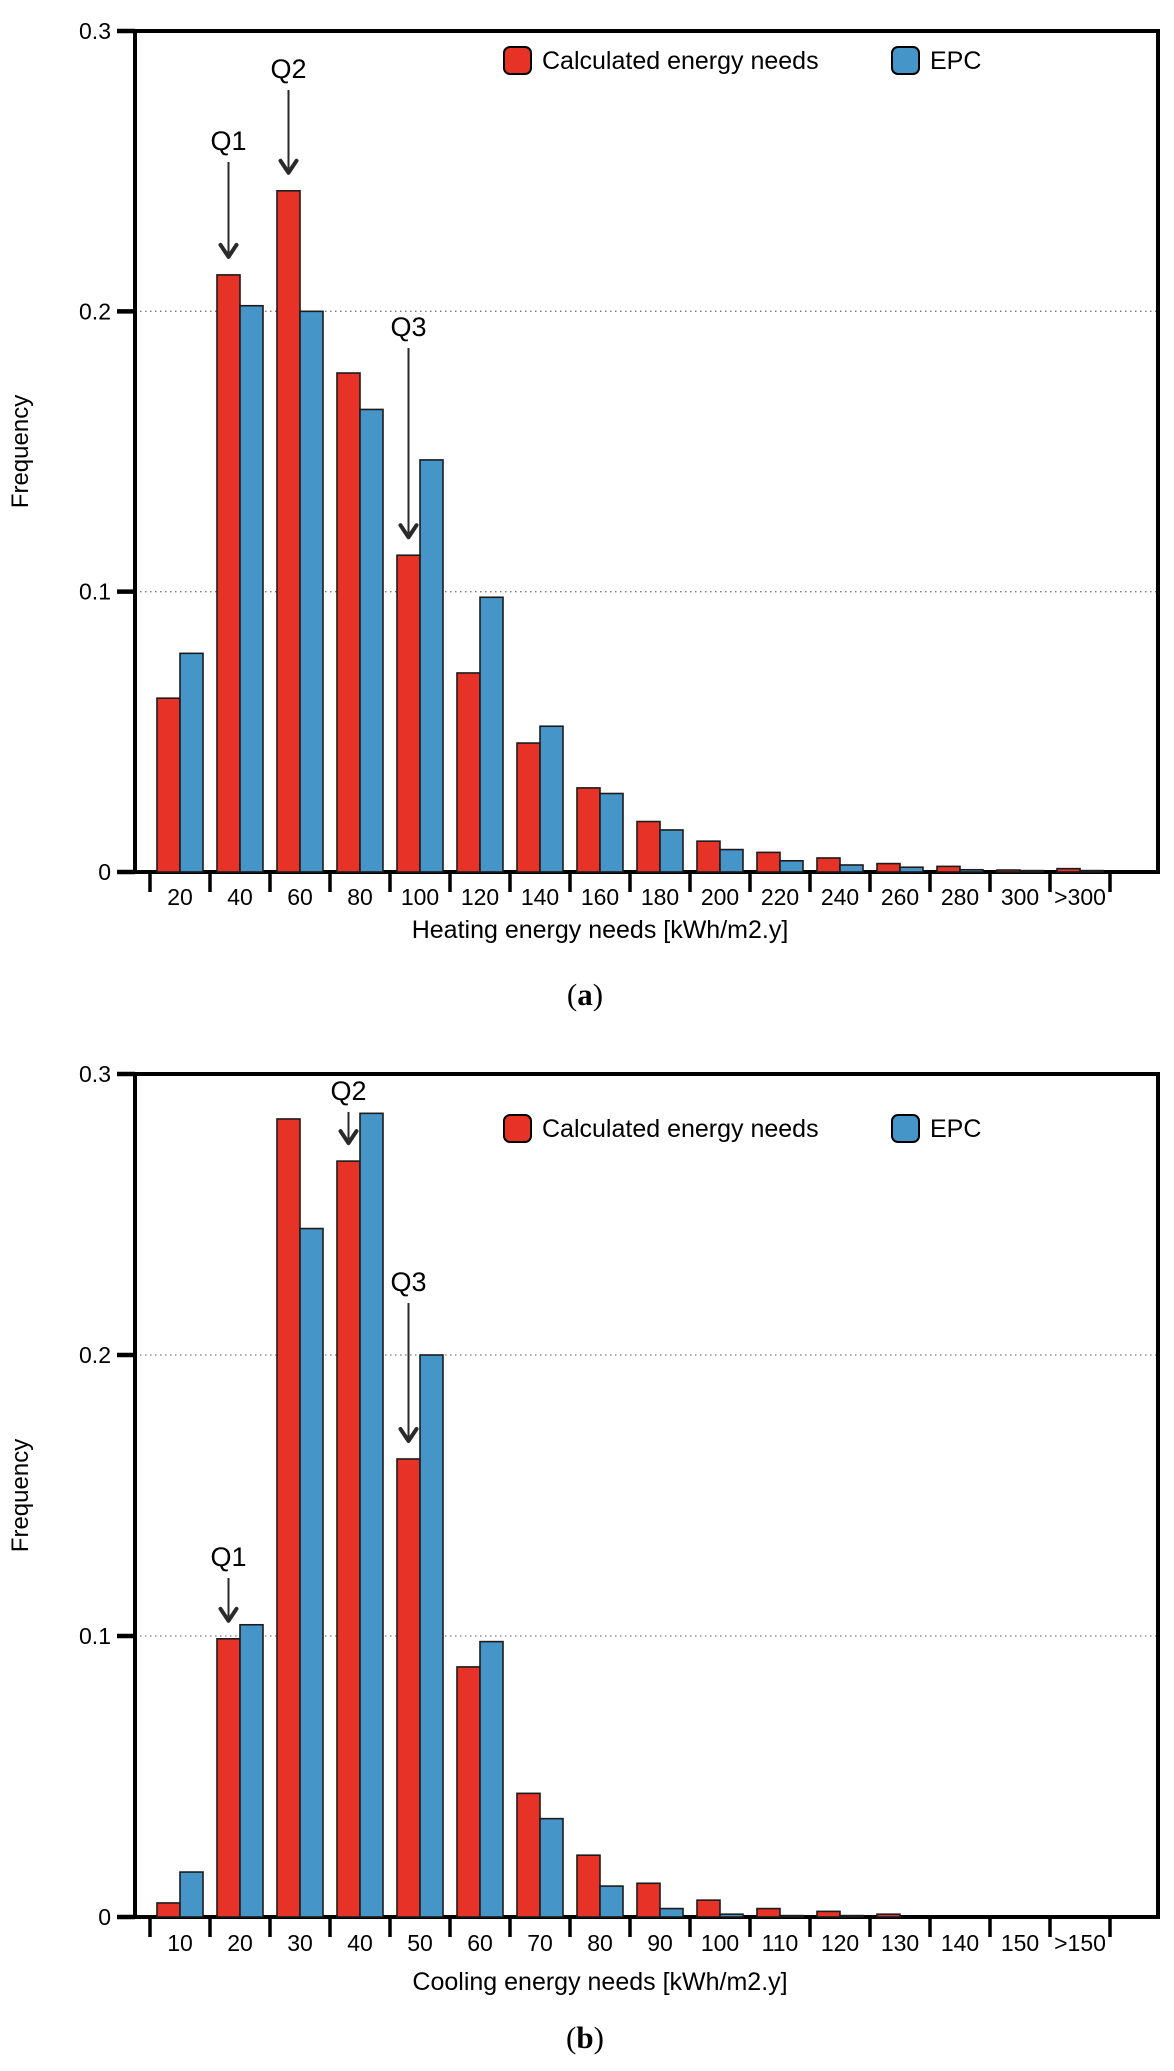  Describe the element at coordinates (480, 897) in the screenshot. I see `x-tick-label: 120` at that location.